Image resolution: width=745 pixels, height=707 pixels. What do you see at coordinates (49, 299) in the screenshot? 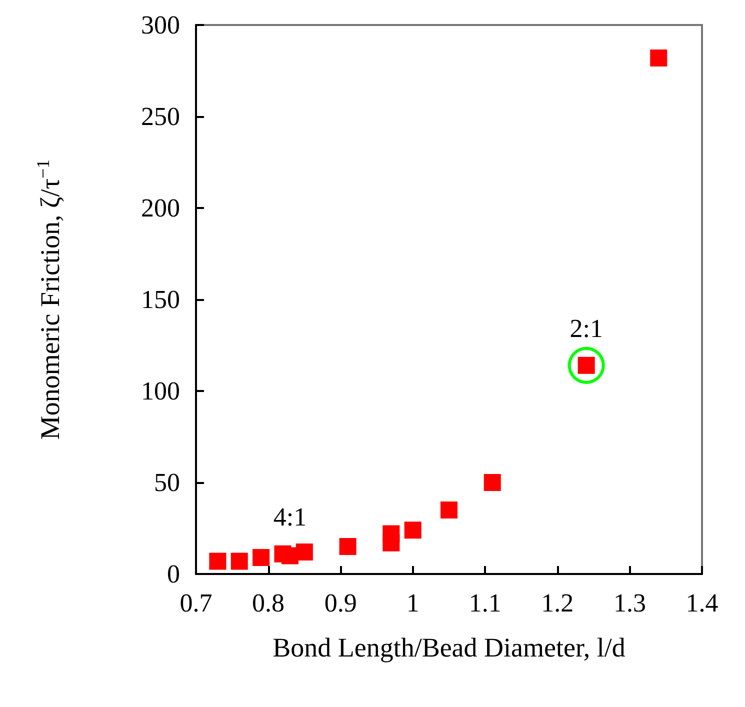
I see `y-axis-title: Monomeric Friction, ζ/τ−1` at bounding box center [49, 299].